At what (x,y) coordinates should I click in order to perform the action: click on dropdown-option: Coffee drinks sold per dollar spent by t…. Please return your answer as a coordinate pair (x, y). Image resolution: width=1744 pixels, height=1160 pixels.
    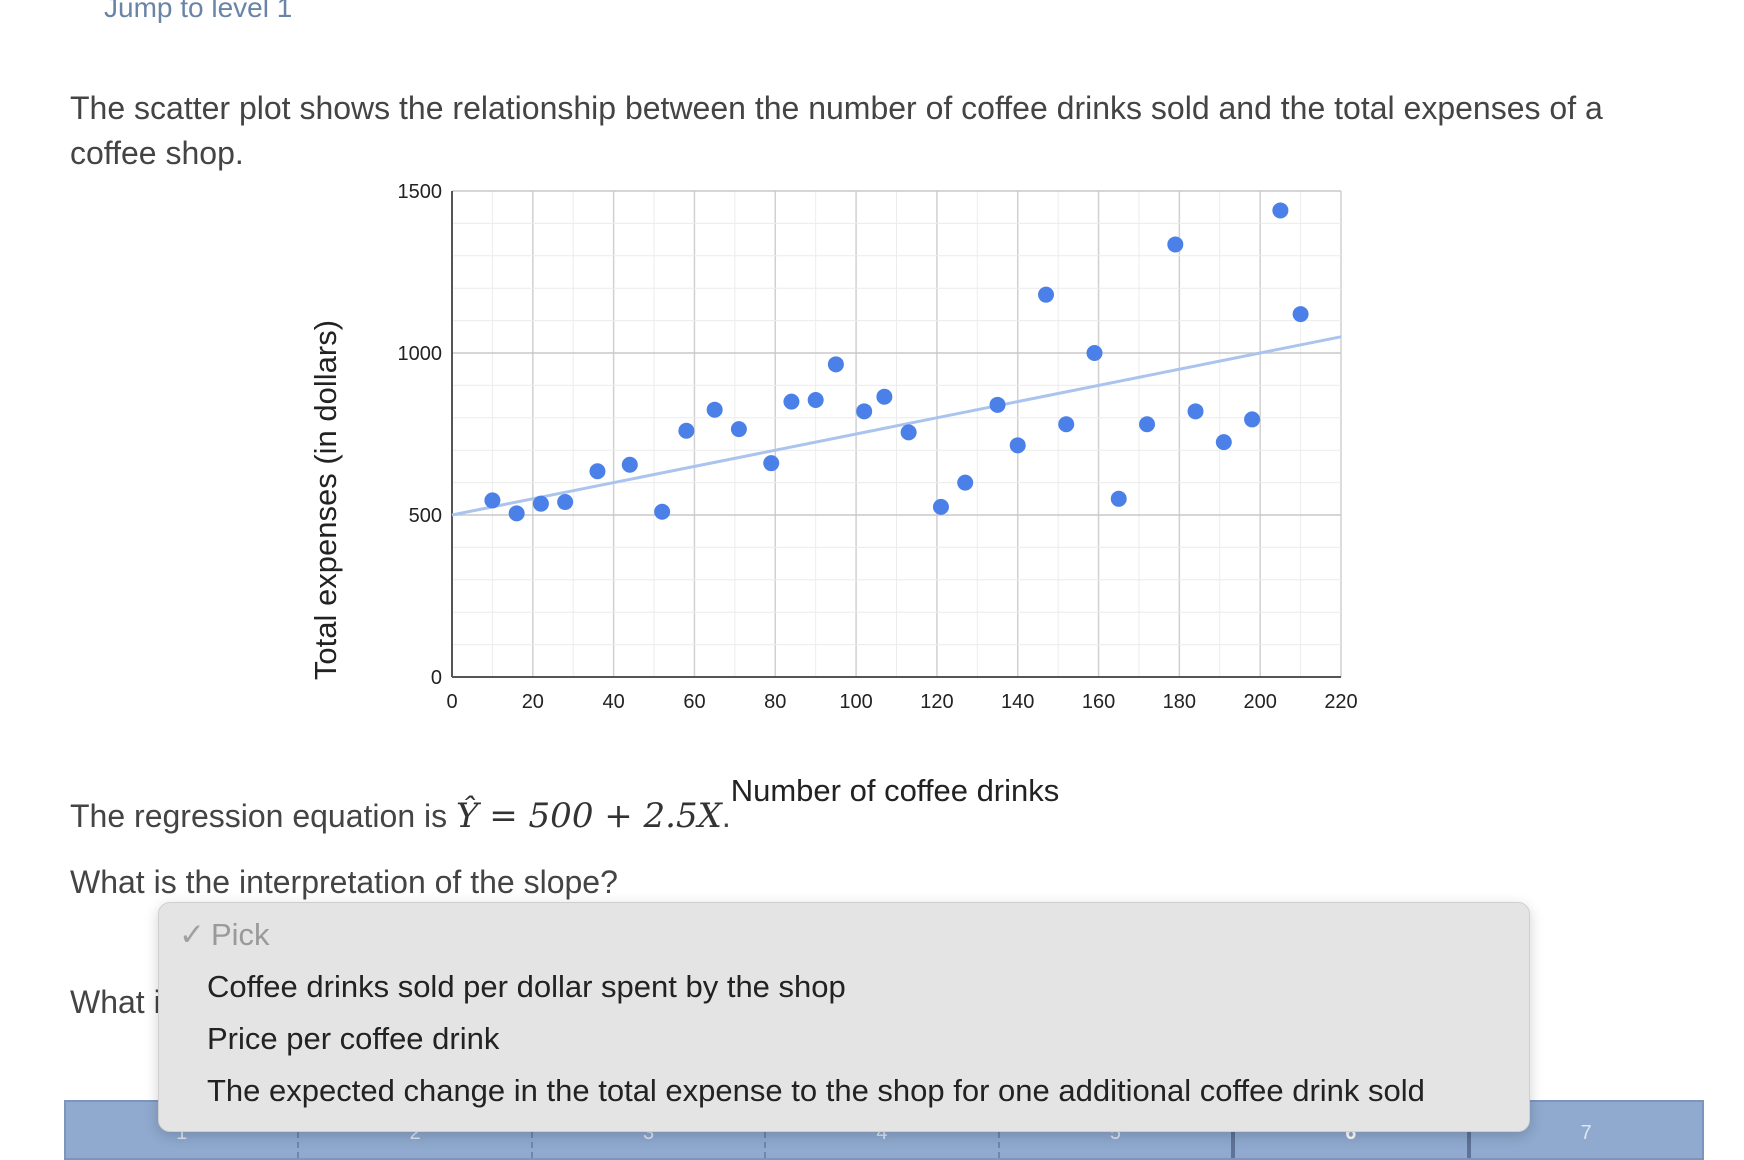
    Looking at the image, I should click on (526, 986).